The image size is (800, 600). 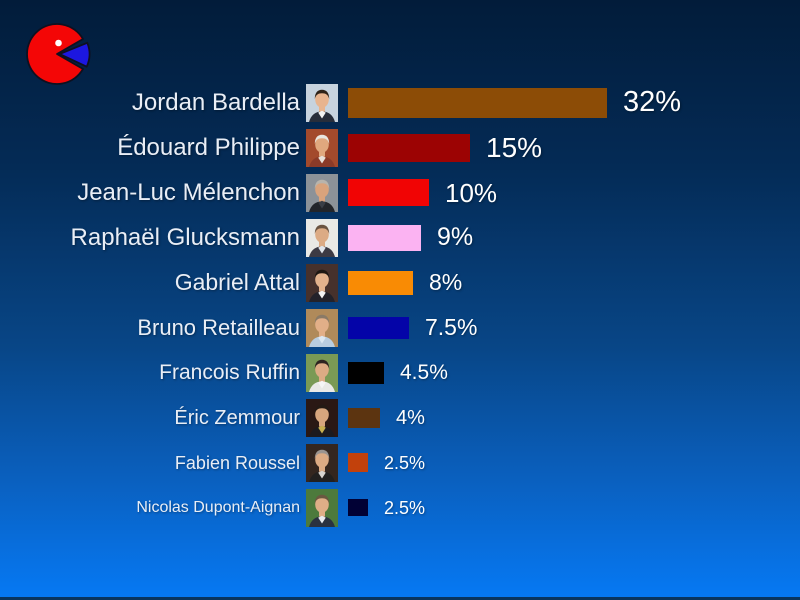 I want to click on pie-red-sector, so click(x=55, y=54).